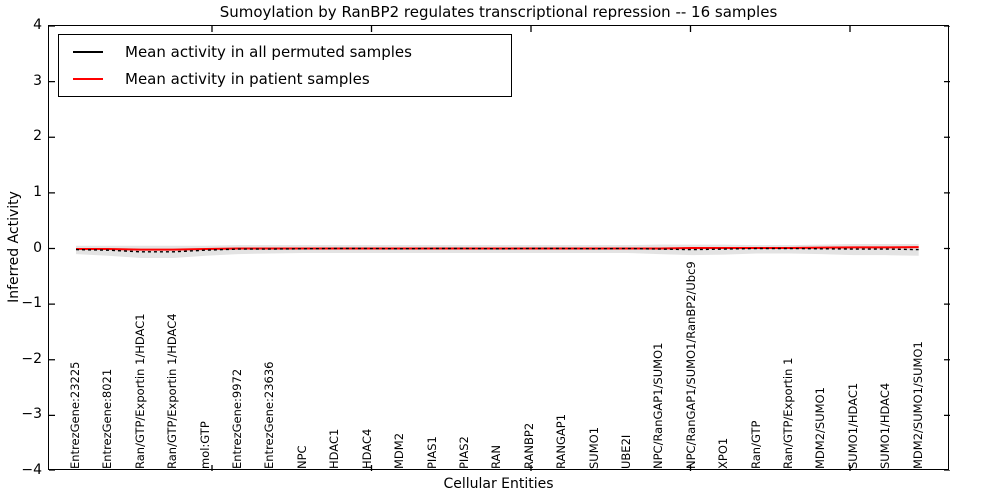 The height and width of the screenshot is (500, 1000). What do you see at coordinates (723, 453) in the screenshot?
I see `x-tick-label: XPO1` at bounding box center [723, 453].